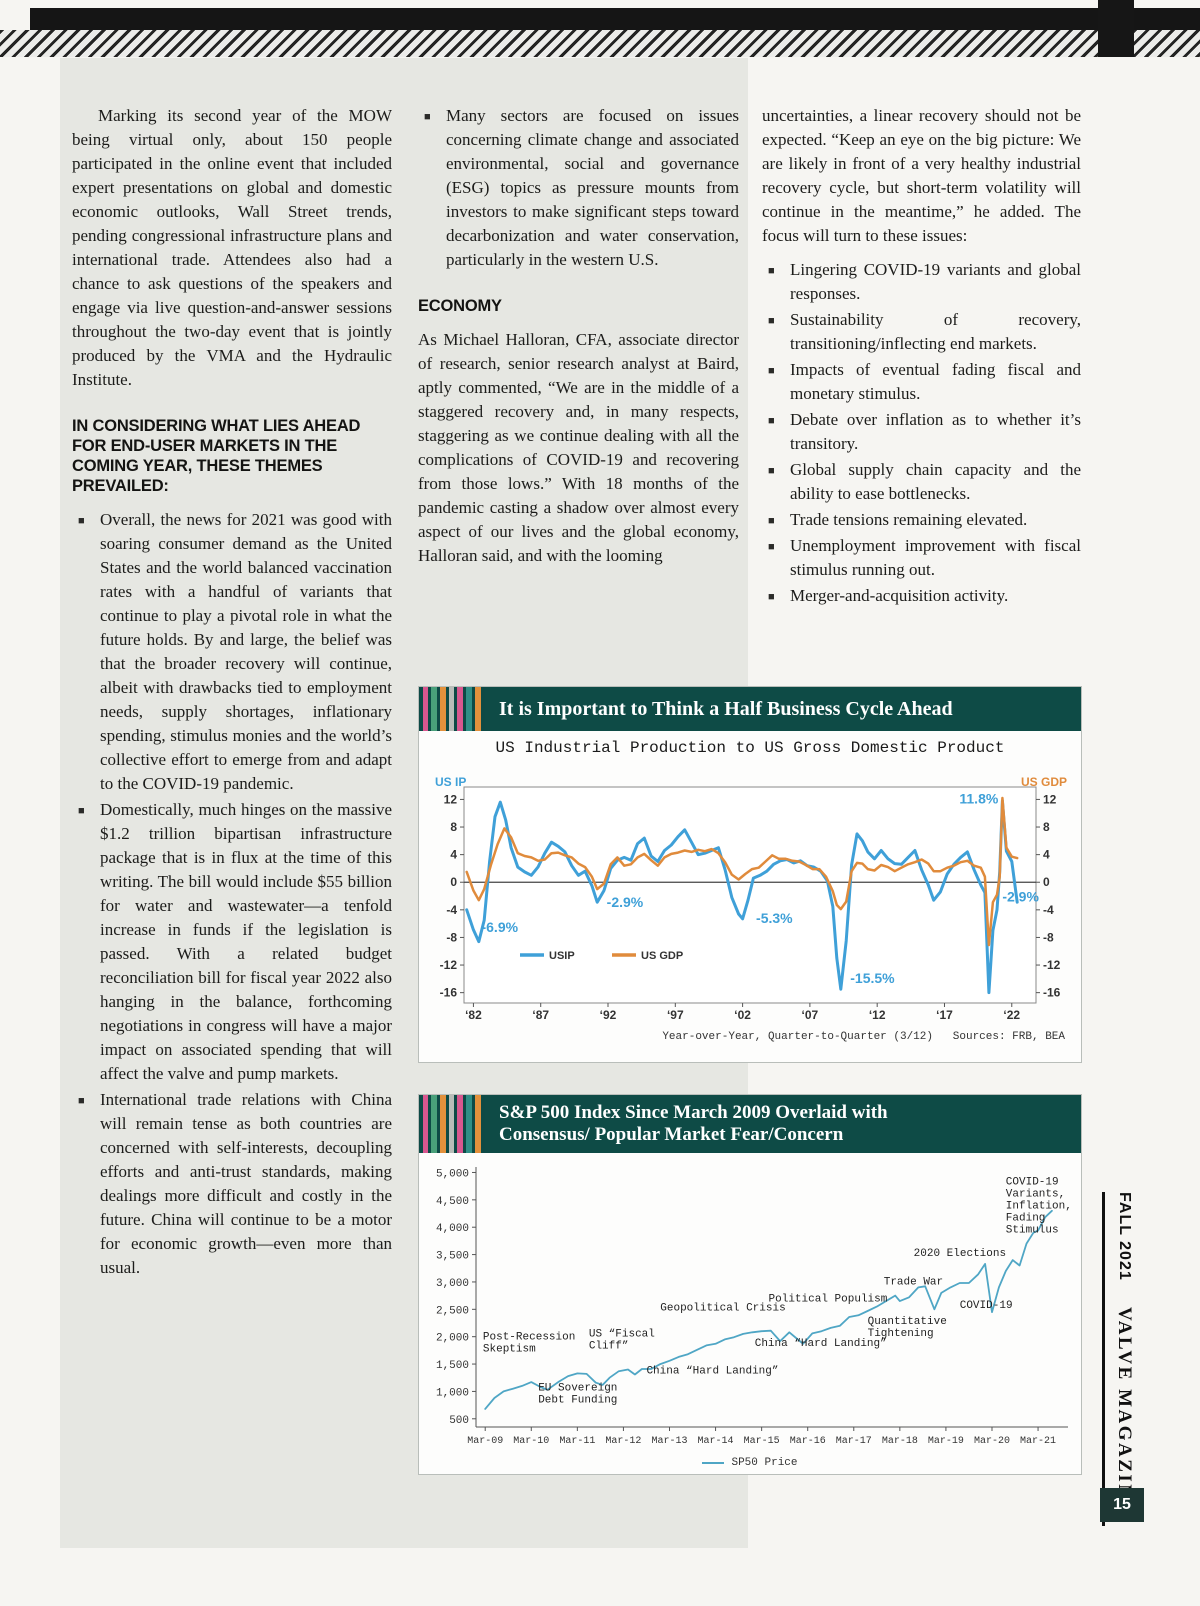 This screenshot has height=1606, width=1200. What do you see at coordinates (452, 1284) in the screenshot?
I see `svg-text: 3,000` at bounding box center [452, 1284].